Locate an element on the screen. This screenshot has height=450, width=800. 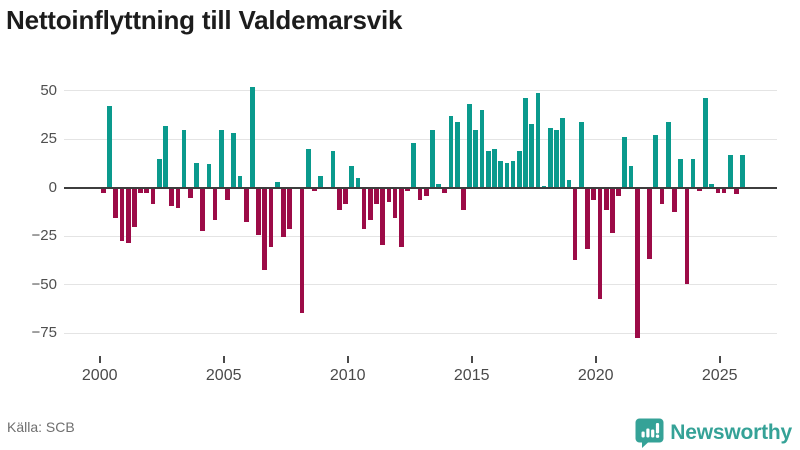
bar-2011-Q1 is located at coordinates (376, 196).